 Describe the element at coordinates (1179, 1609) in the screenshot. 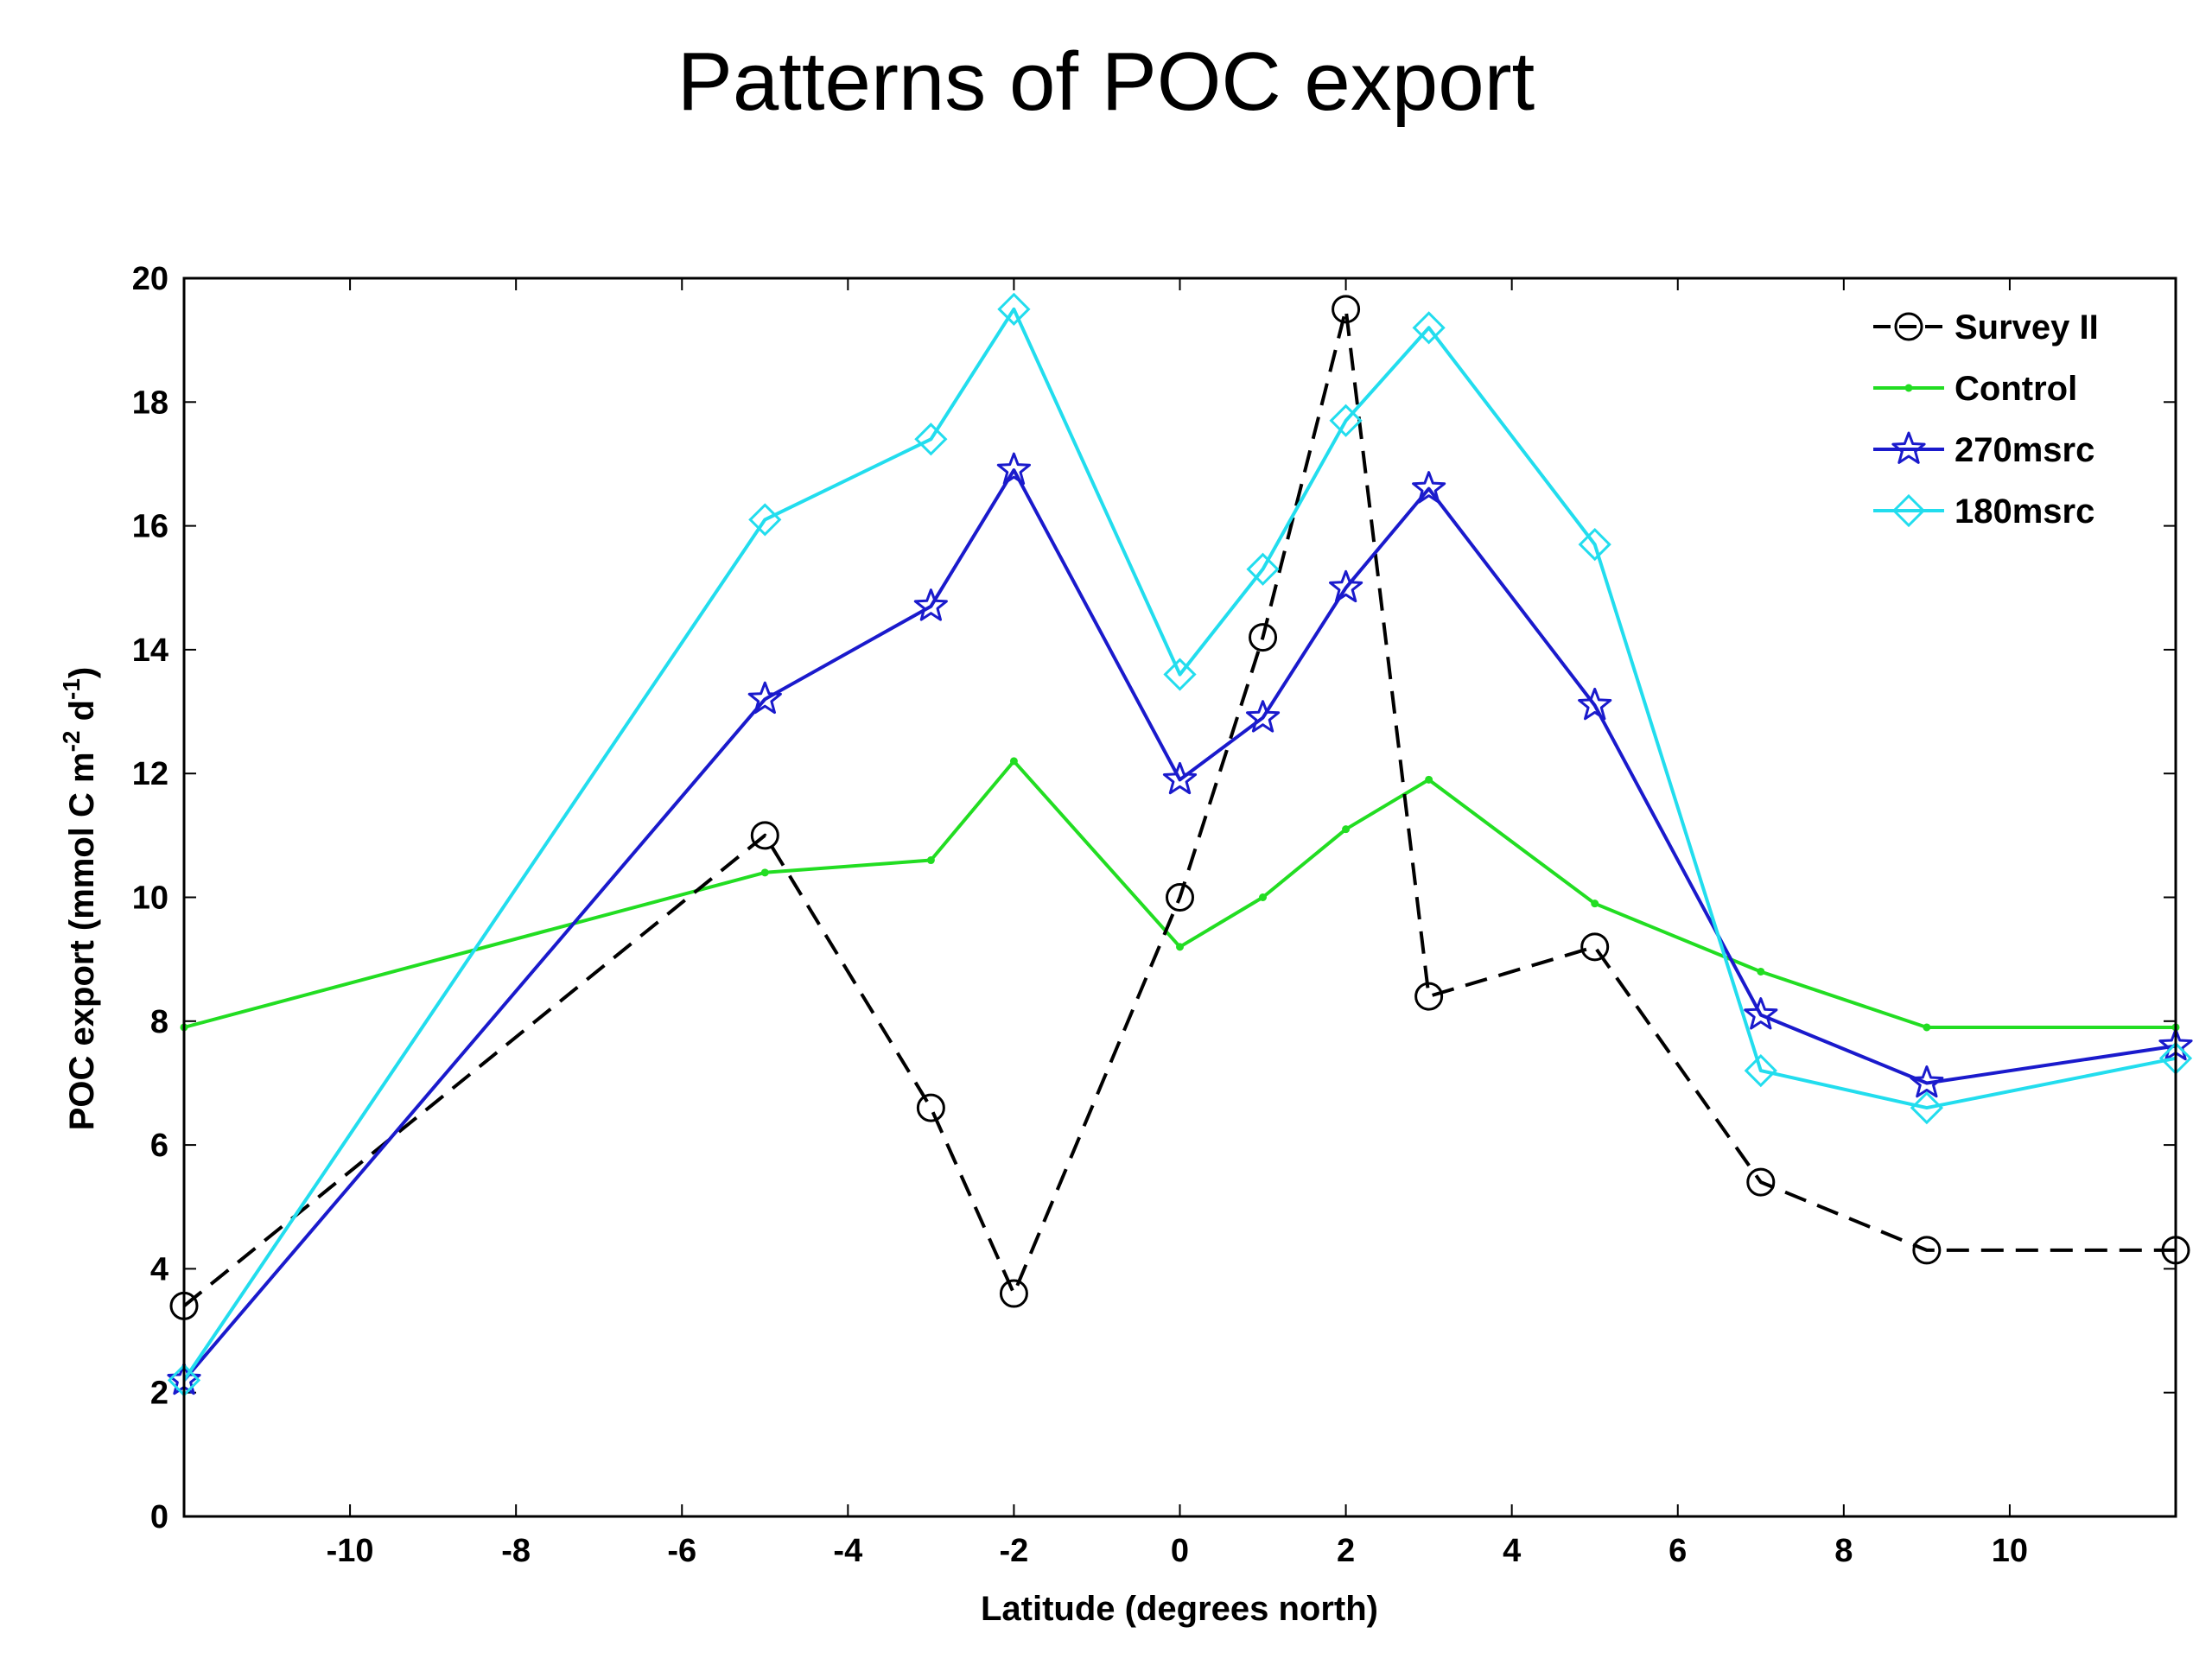

I see `x-axis-label: Latitude (degrees north)` at that location.